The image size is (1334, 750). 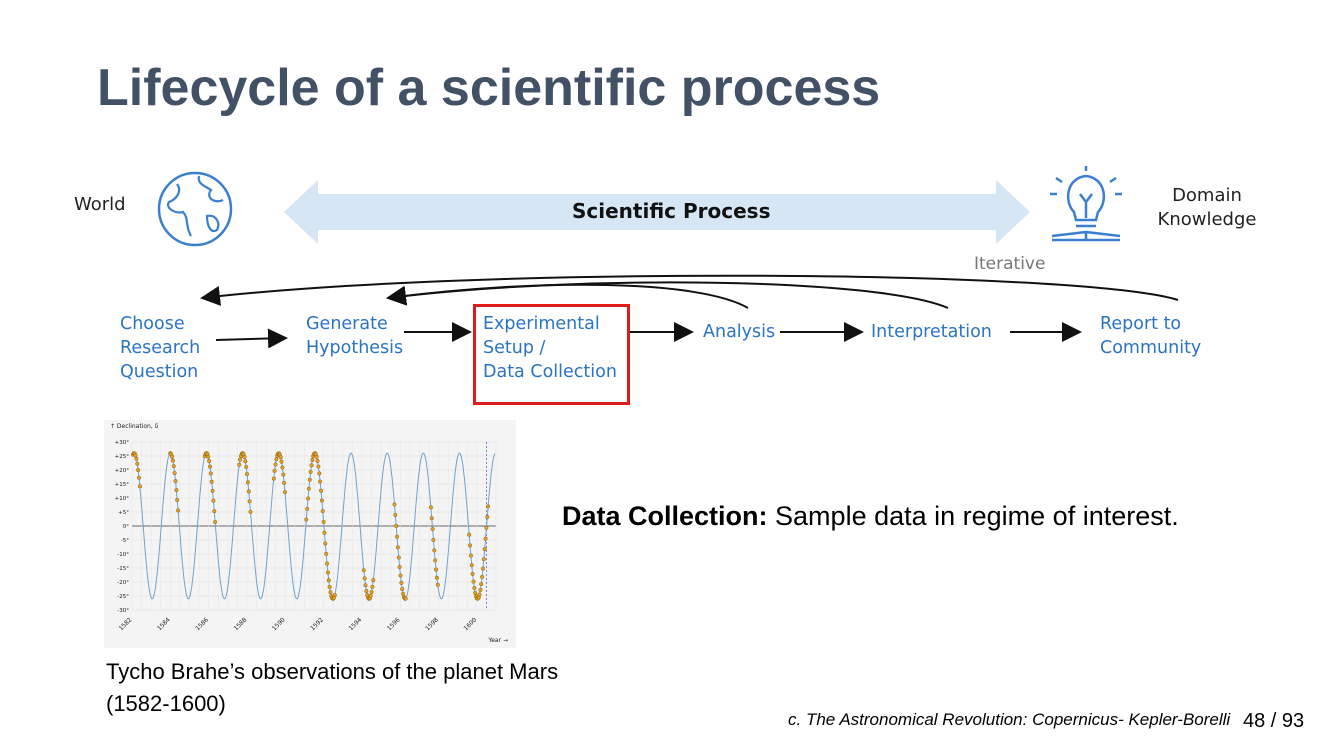 What do you see at coordinates (355, 336) in the screenshot?
I see `step-generate-hypothesis: Generate Hypothesis` at bounding box center [355, 336].